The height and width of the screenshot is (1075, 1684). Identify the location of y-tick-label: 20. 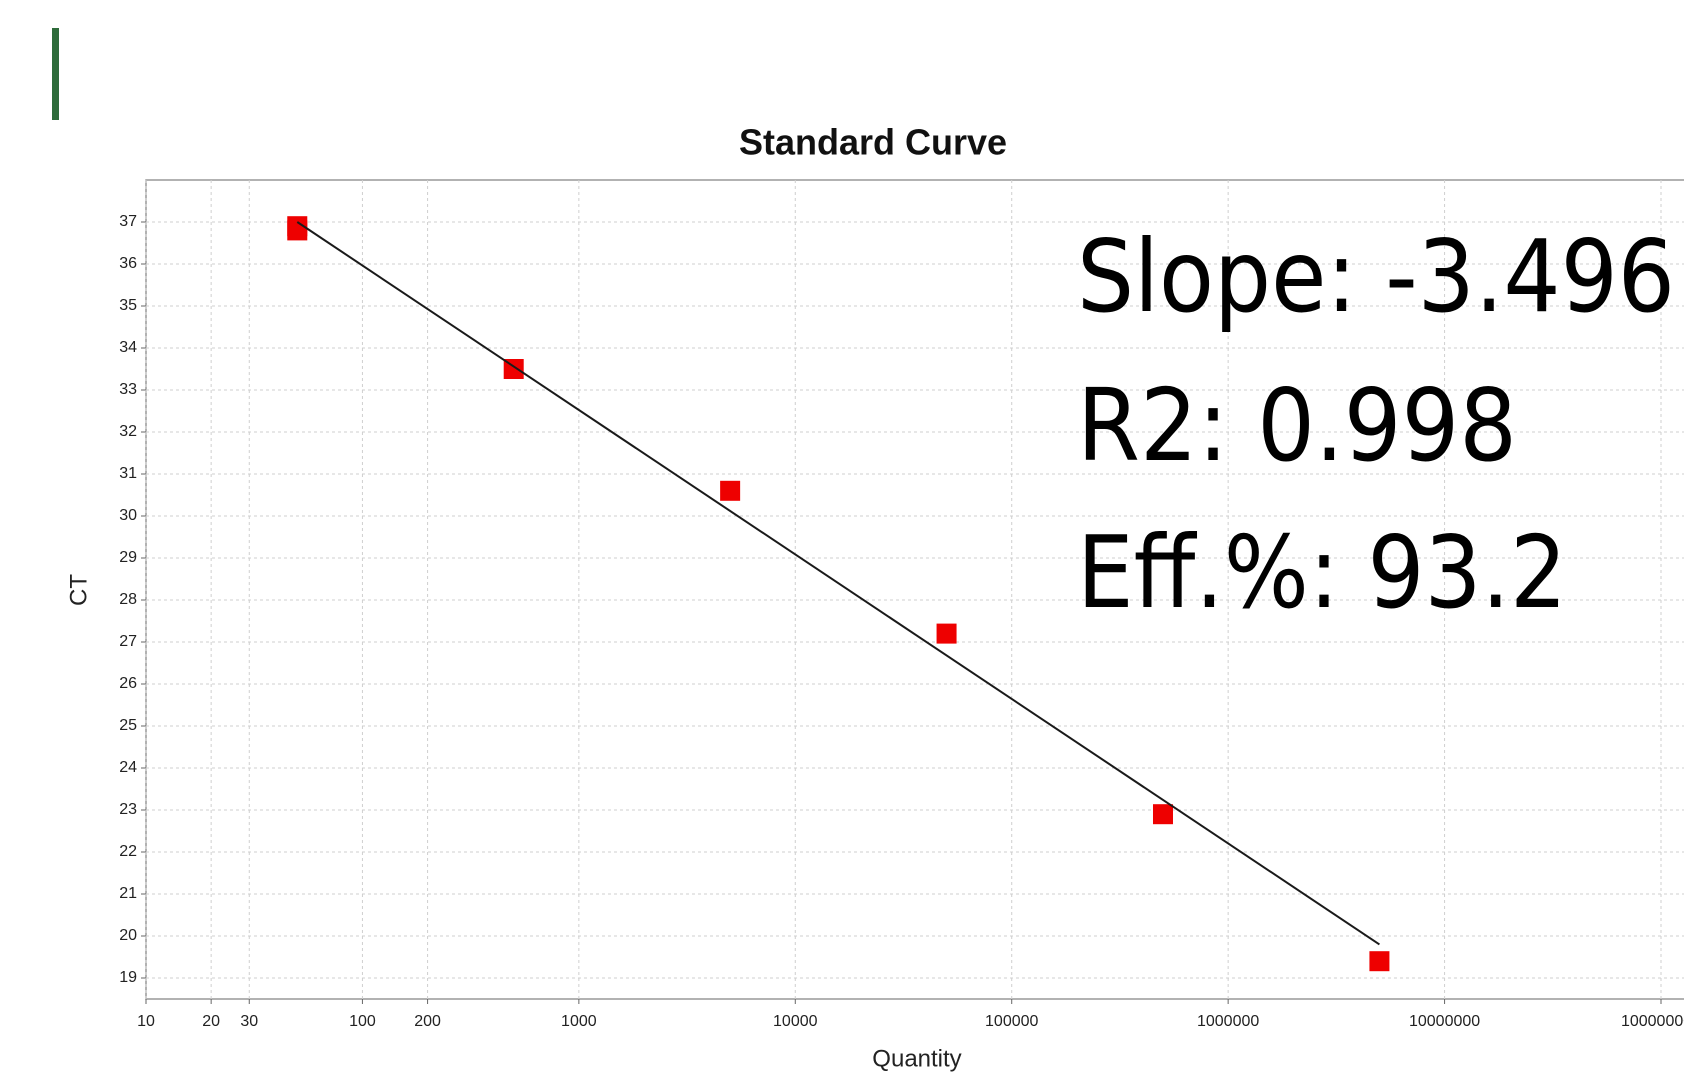
(128, 935).